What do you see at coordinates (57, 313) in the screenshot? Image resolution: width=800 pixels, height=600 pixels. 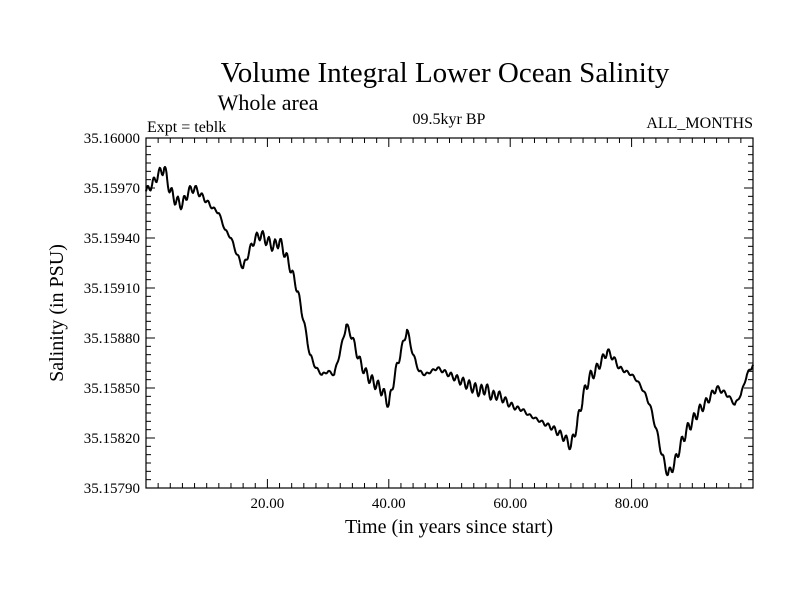 I see `y-axis-label: Salinity (in PSU)` at bounding box center [57, 313].